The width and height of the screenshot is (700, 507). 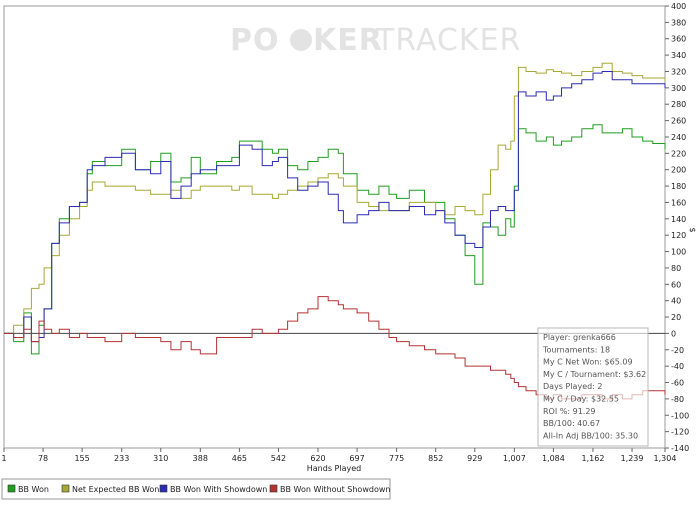 What do you see at coordinates (348, 40) in the screenshot?
I see `watermark-mid: KER` at bounding box center [348, 40].